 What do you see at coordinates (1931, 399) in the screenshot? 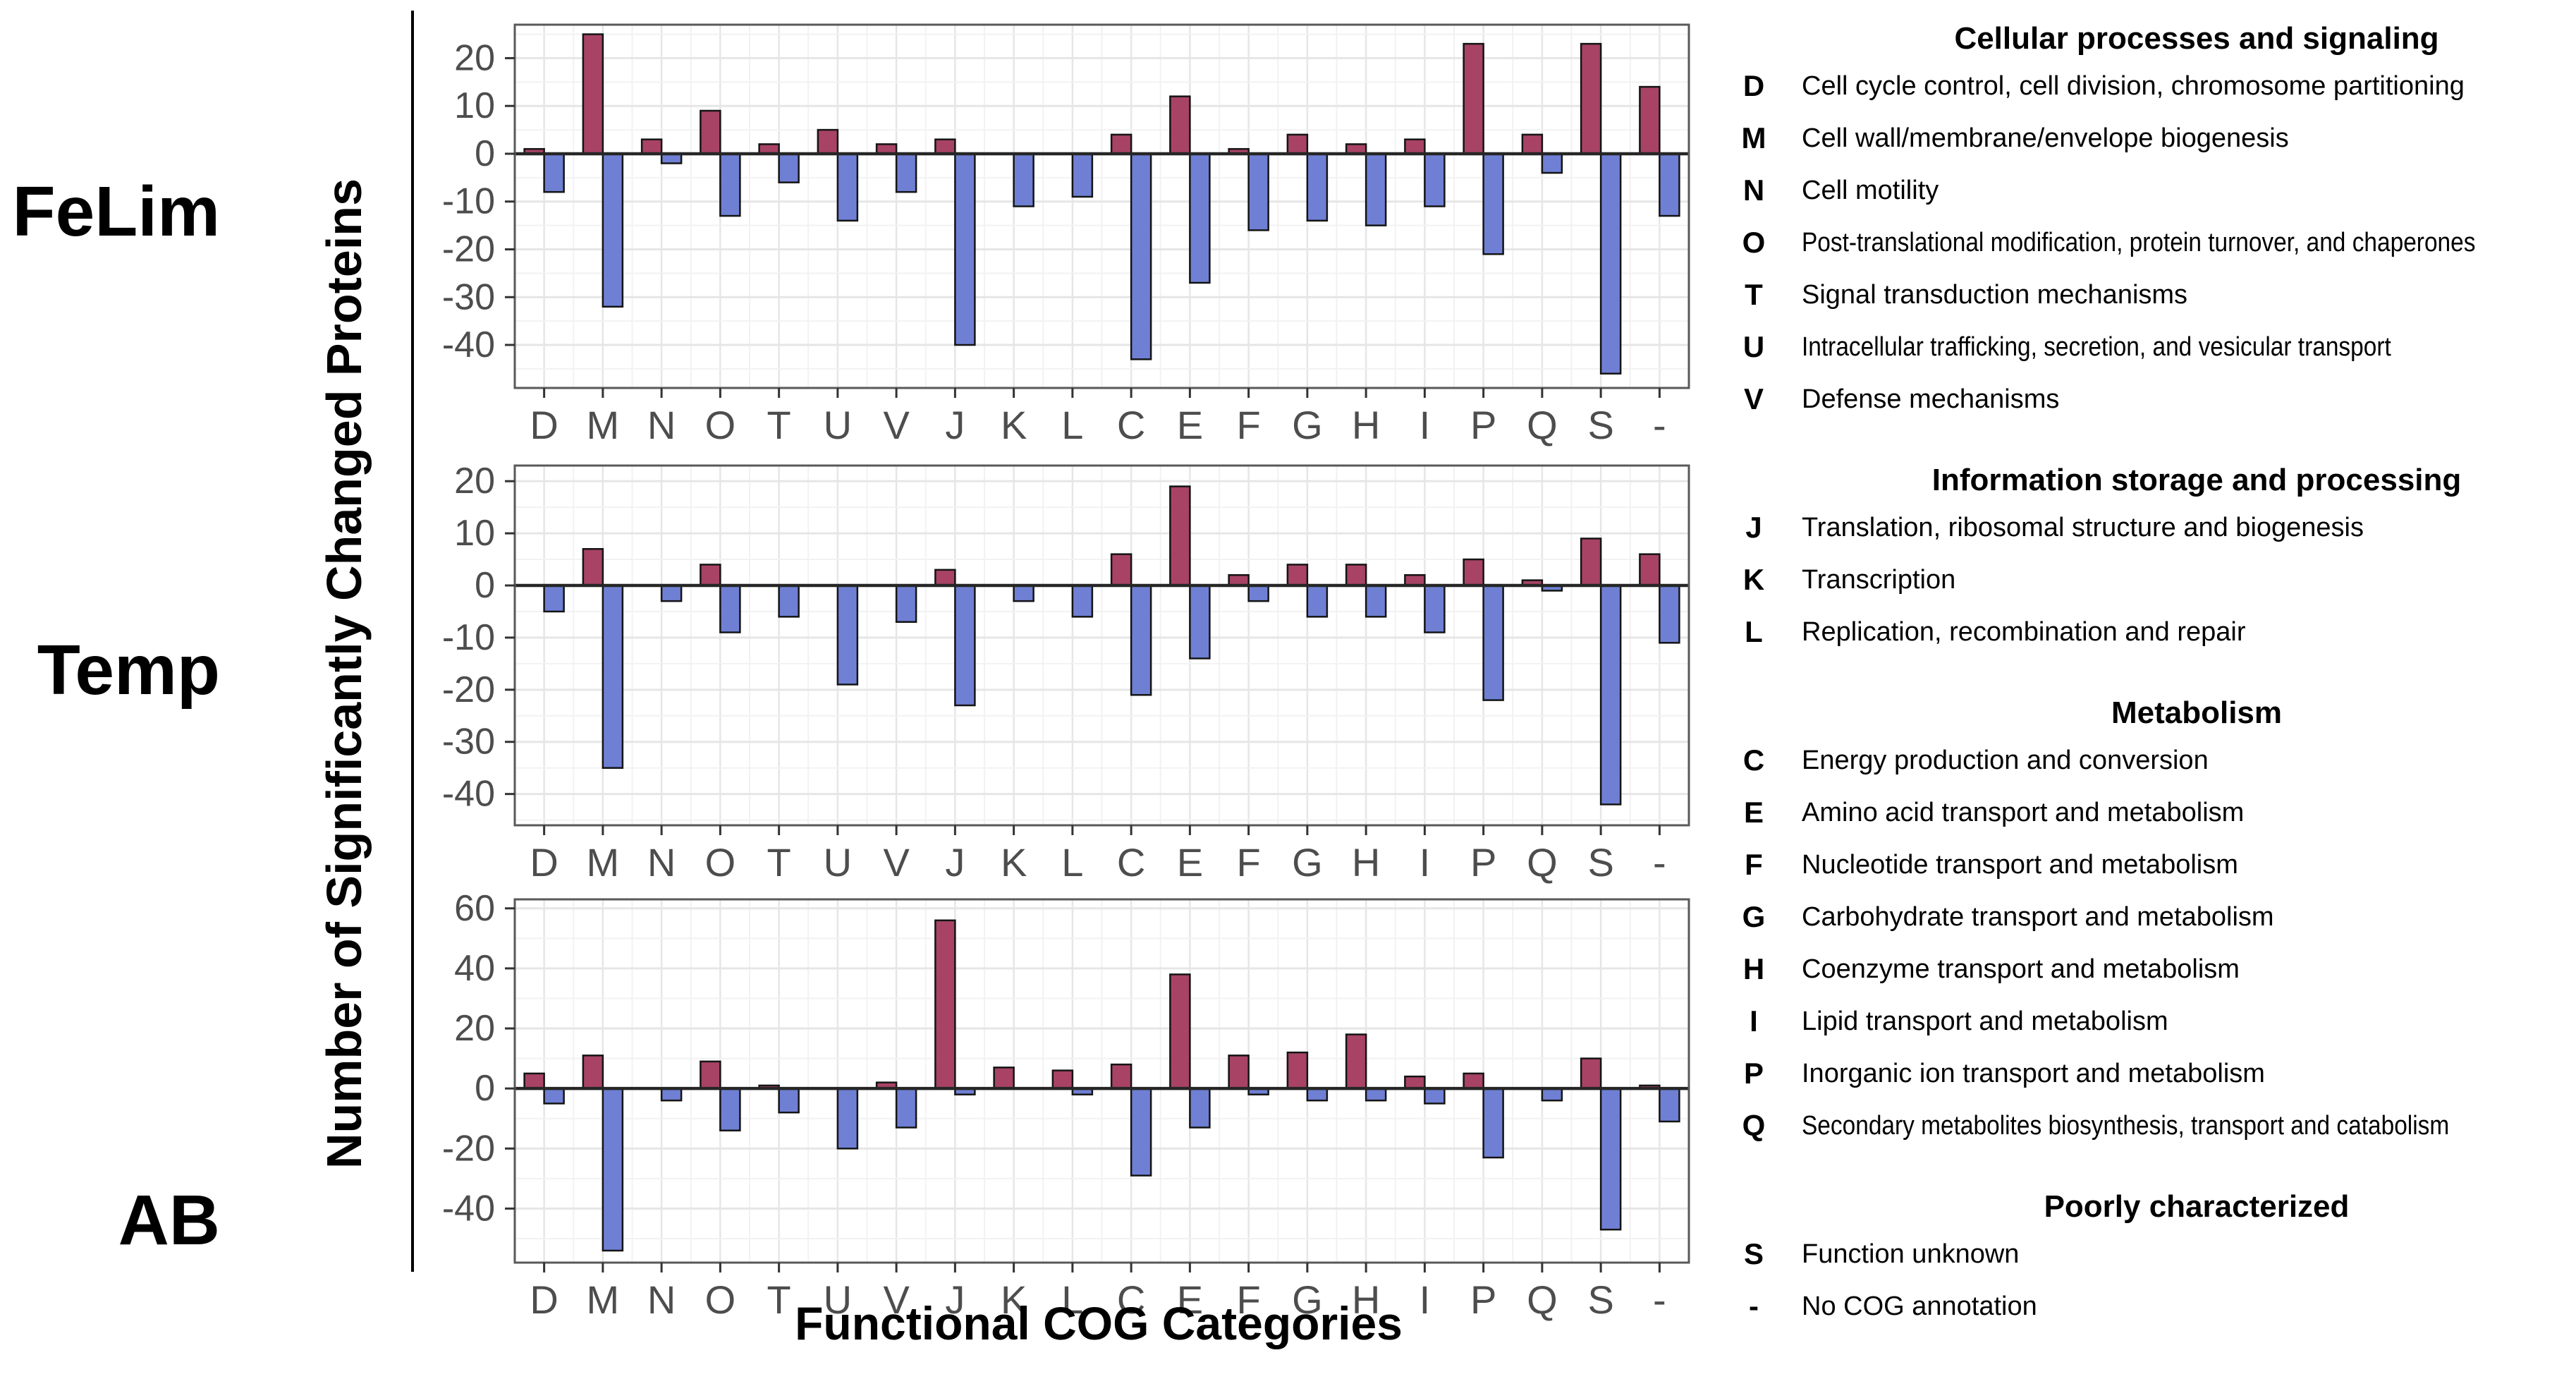
I see `legend-entry-description: Defense mechanisms` at bounding box center [1931, 399].